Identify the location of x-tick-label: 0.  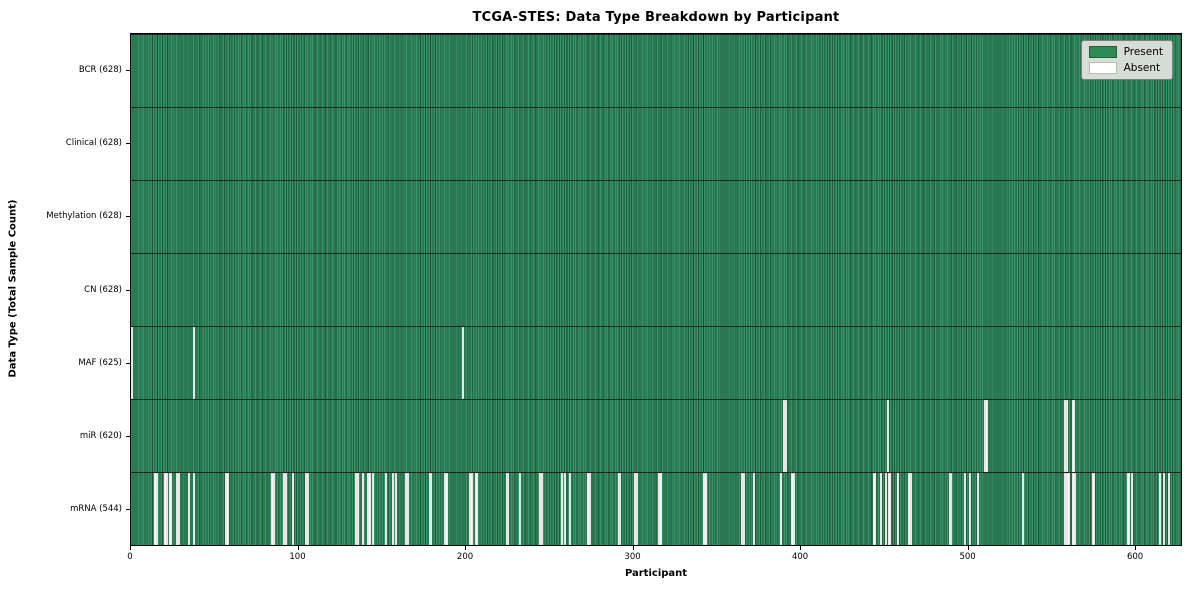
(130, 557).